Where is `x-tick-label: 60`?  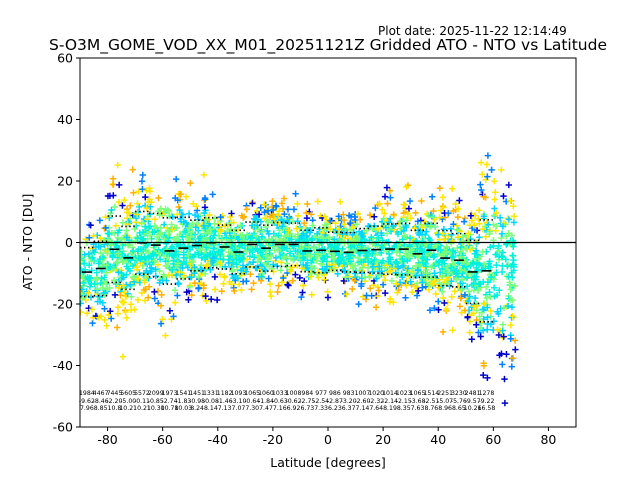 x-tick-label: 60 is located at coordinates (493, 439).